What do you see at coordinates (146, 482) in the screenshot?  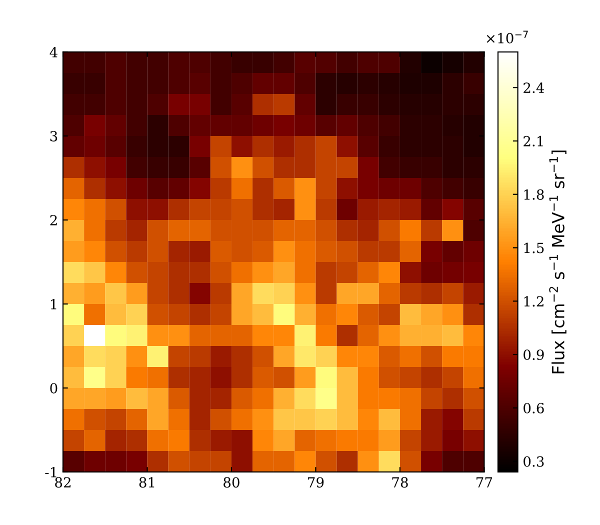 I see `x-tick-label: 81` at bounding box center [146, 482].